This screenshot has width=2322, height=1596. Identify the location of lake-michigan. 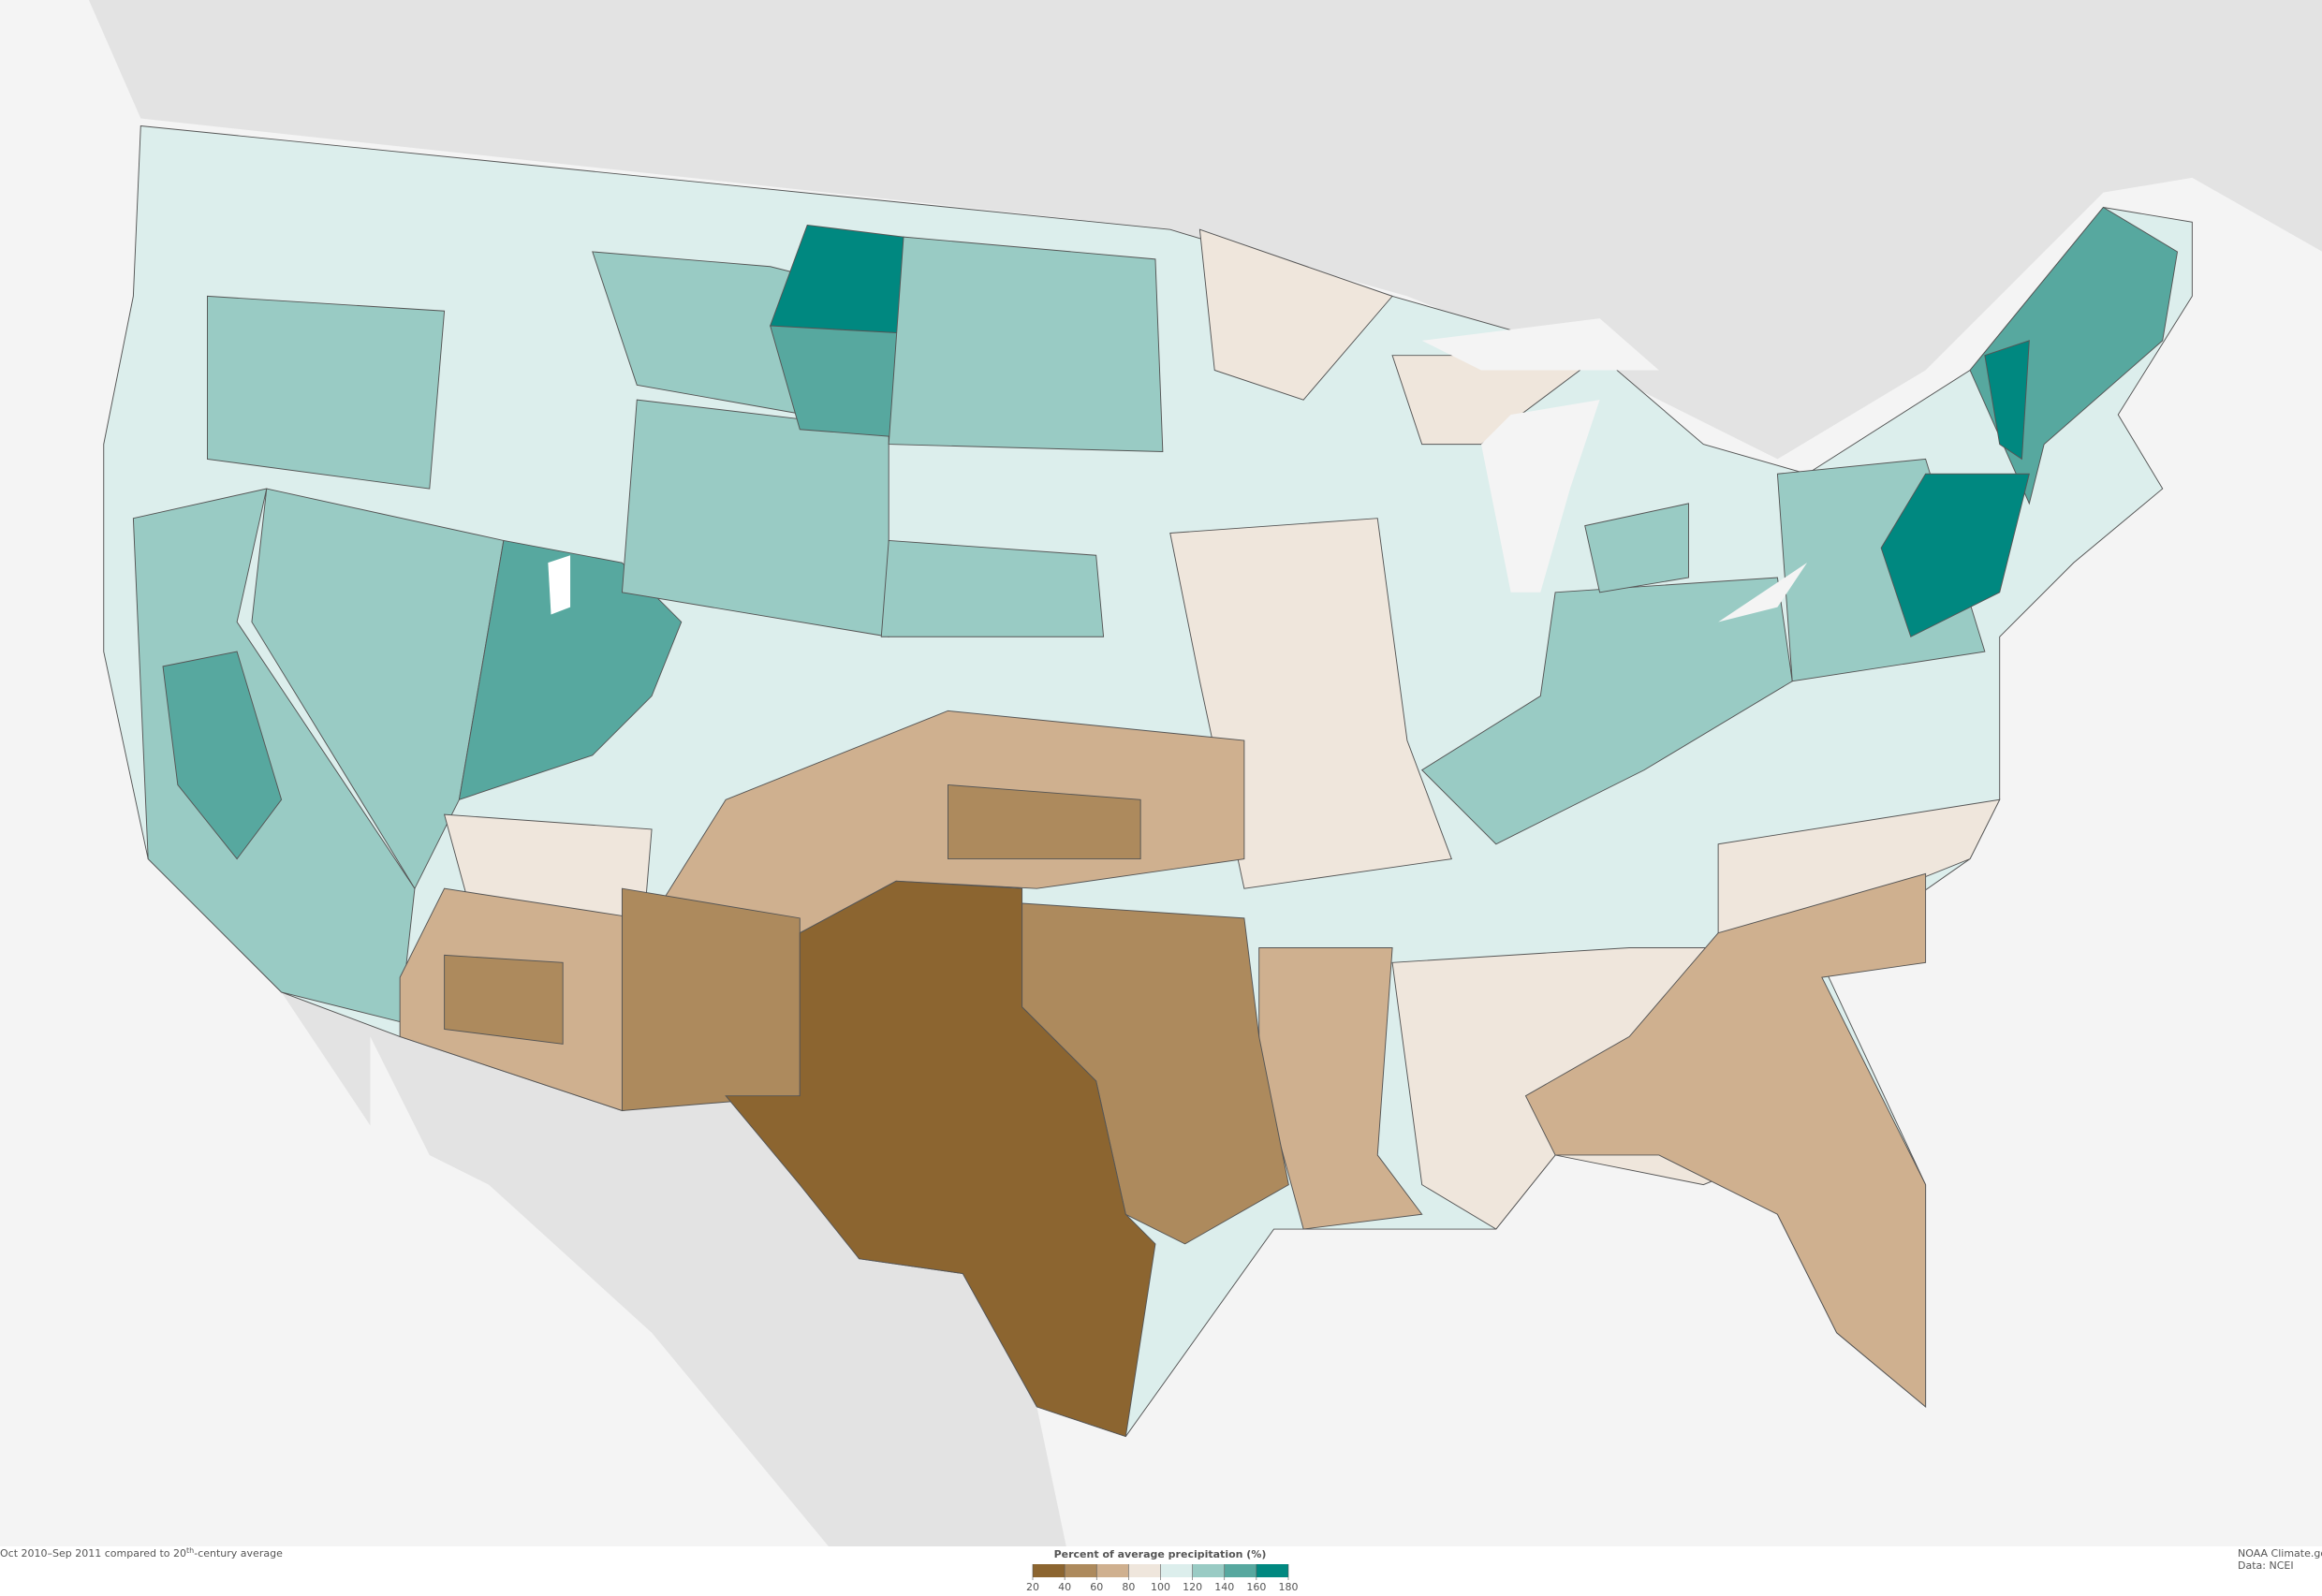
(1540, 496).